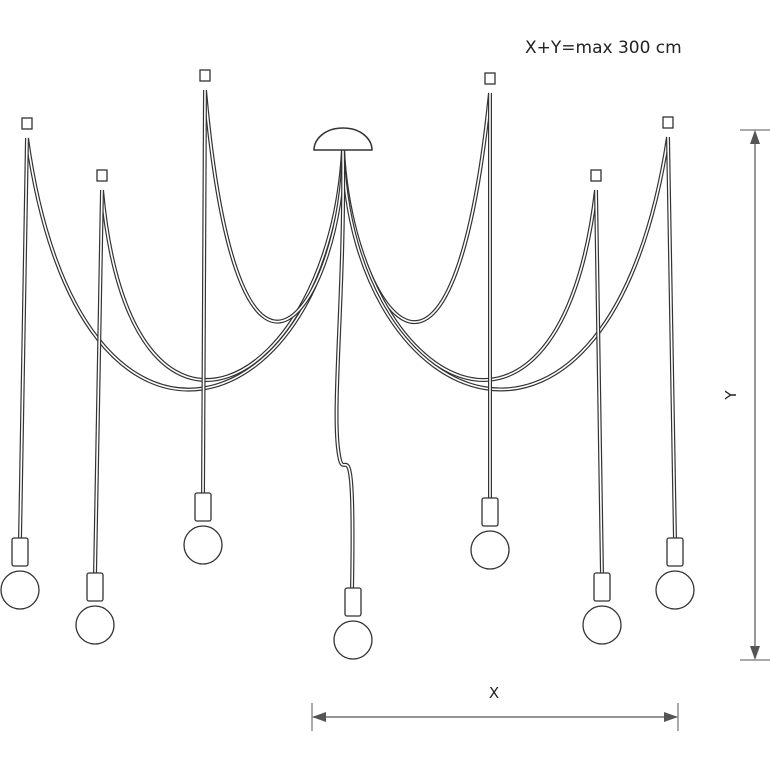  Describe the element at coordinates (494, 693) in the screenshot. I see `x-label: X` at that location.